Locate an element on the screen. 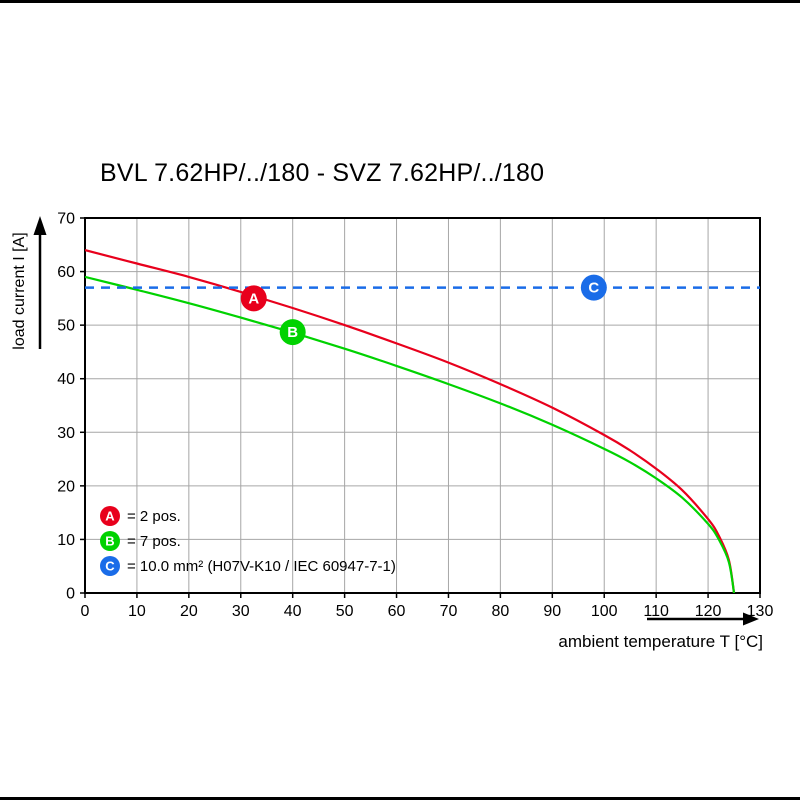 This screenshot has width=800, height=800. marker-label-C: C is located at coordinates (593, 288).